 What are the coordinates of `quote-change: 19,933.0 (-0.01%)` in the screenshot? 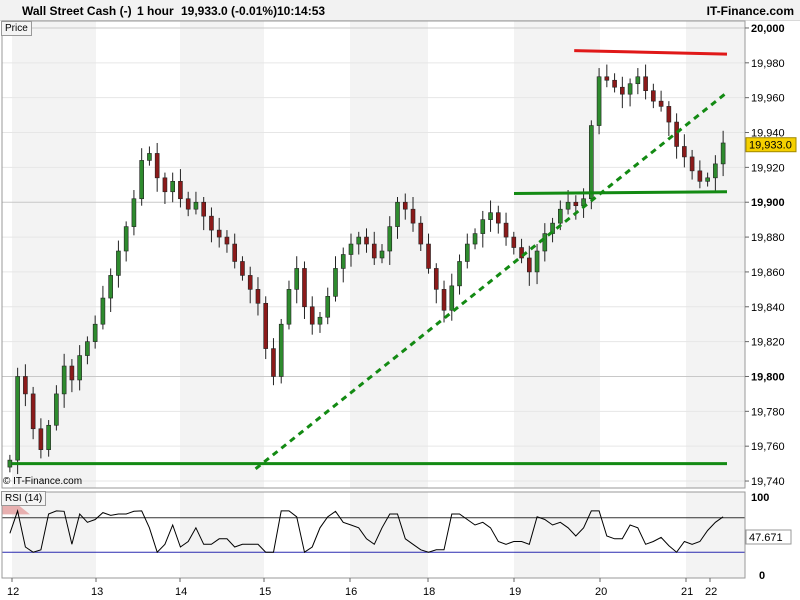 It's located at (229, 11).